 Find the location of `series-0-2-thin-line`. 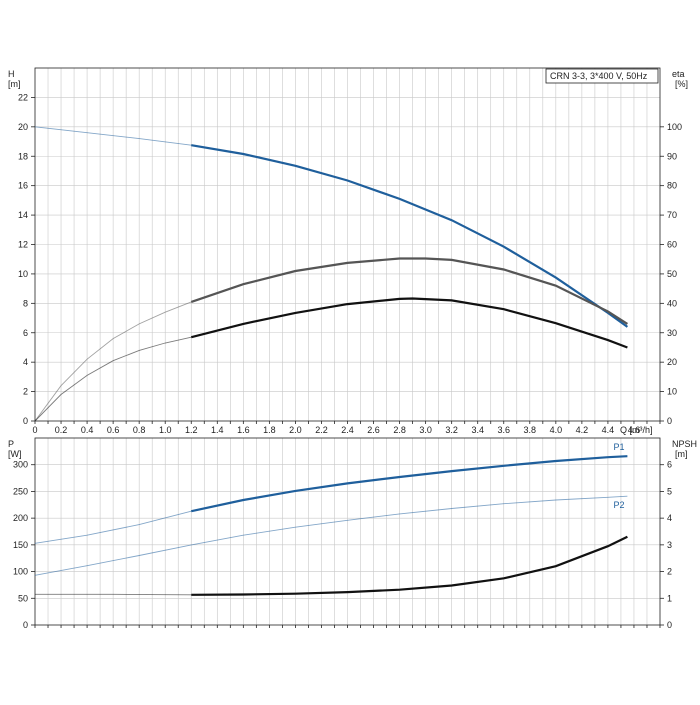

series-0-2-thin-line is located at coordinates (113, 379).